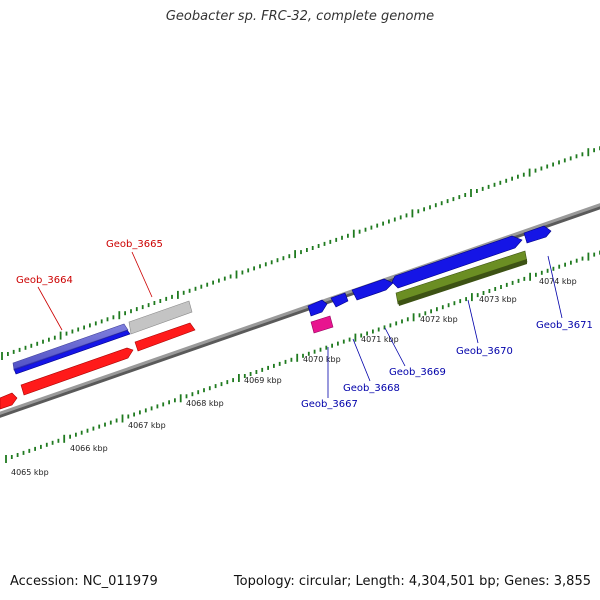 This screenshot has height=600, width=600. Describe the element at coordinates (134, 244) in the screenshot. I see `gene-label-geob-3665: Geob_3665` at that location.